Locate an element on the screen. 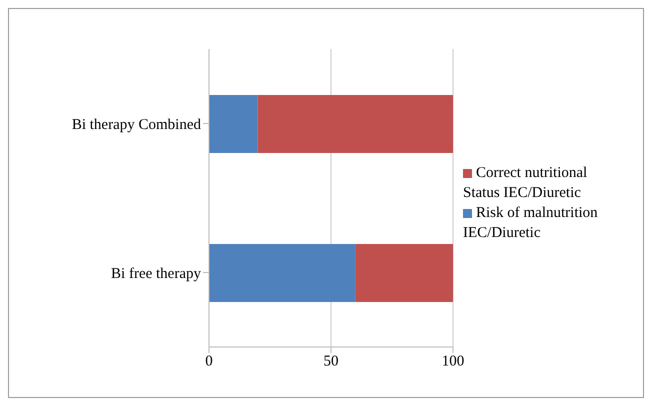 This screenshot has height=408, width=654. legend-label: Correct nutritional Status IEC/Diuretic is located at coordinates (525, 183).